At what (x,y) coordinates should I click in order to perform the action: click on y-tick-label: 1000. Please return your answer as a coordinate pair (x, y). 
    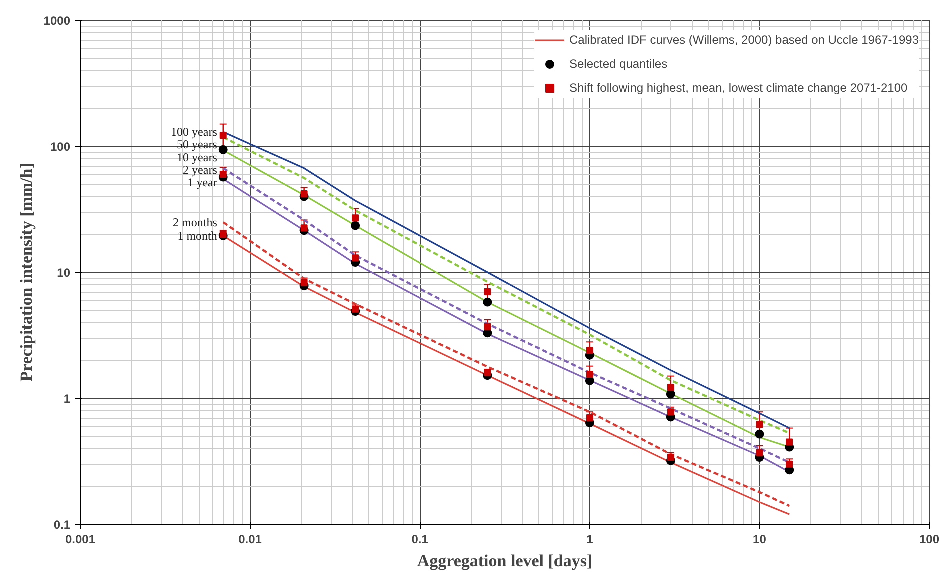
    Looking at the image, I should click on (57, 21).